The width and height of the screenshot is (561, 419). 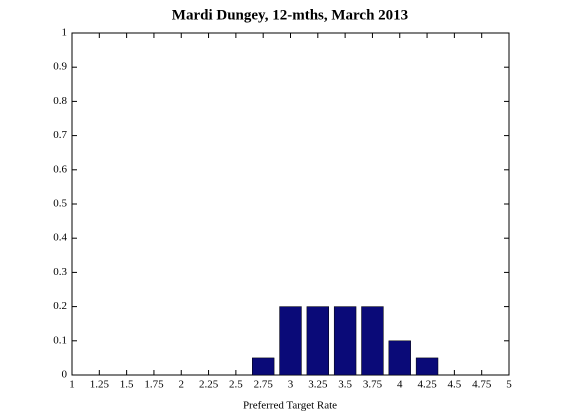 What do you see at coordinates (60, 135) in the screenshot?
I see `y-tick-label: 0.7` at bounding box center [60, 135].